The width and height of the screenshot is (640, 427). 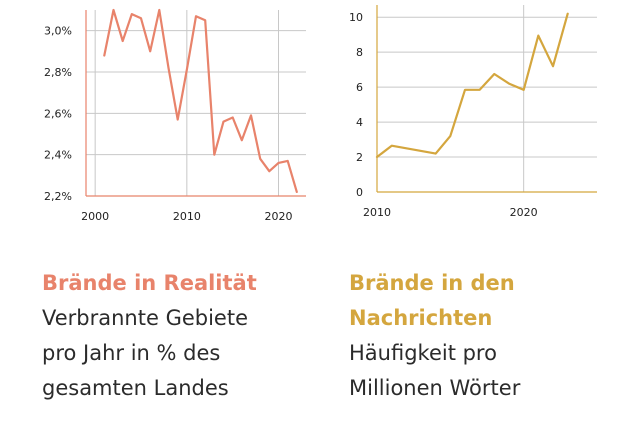 I want to click on title-news: Brände in den, so click(x=432, y=283).